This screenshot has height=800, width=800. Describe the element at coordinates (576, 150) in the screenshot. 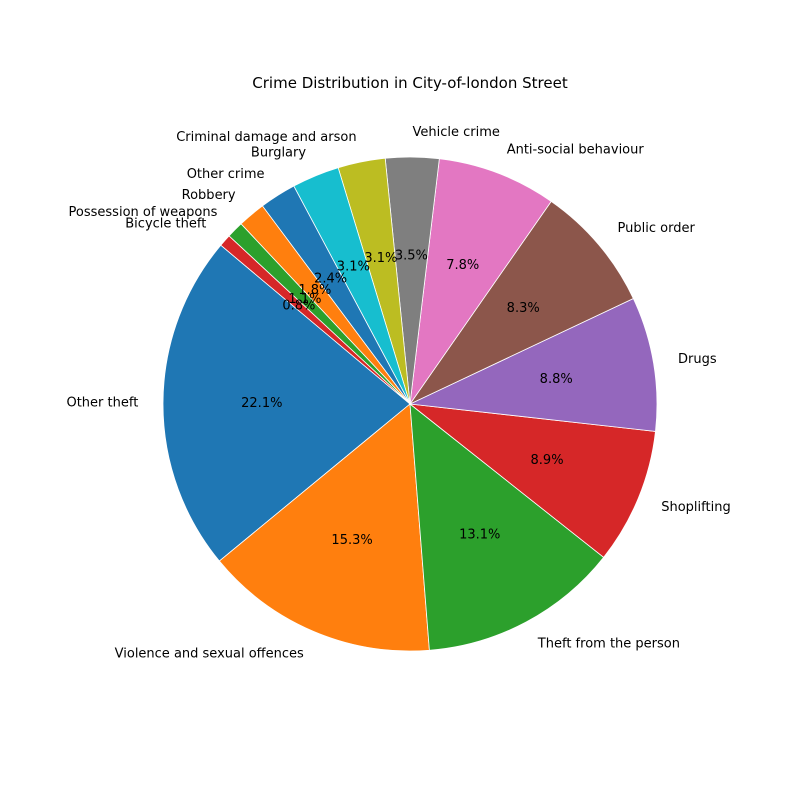

I see `slice-label-6: Anti-social behaviour` at that location.